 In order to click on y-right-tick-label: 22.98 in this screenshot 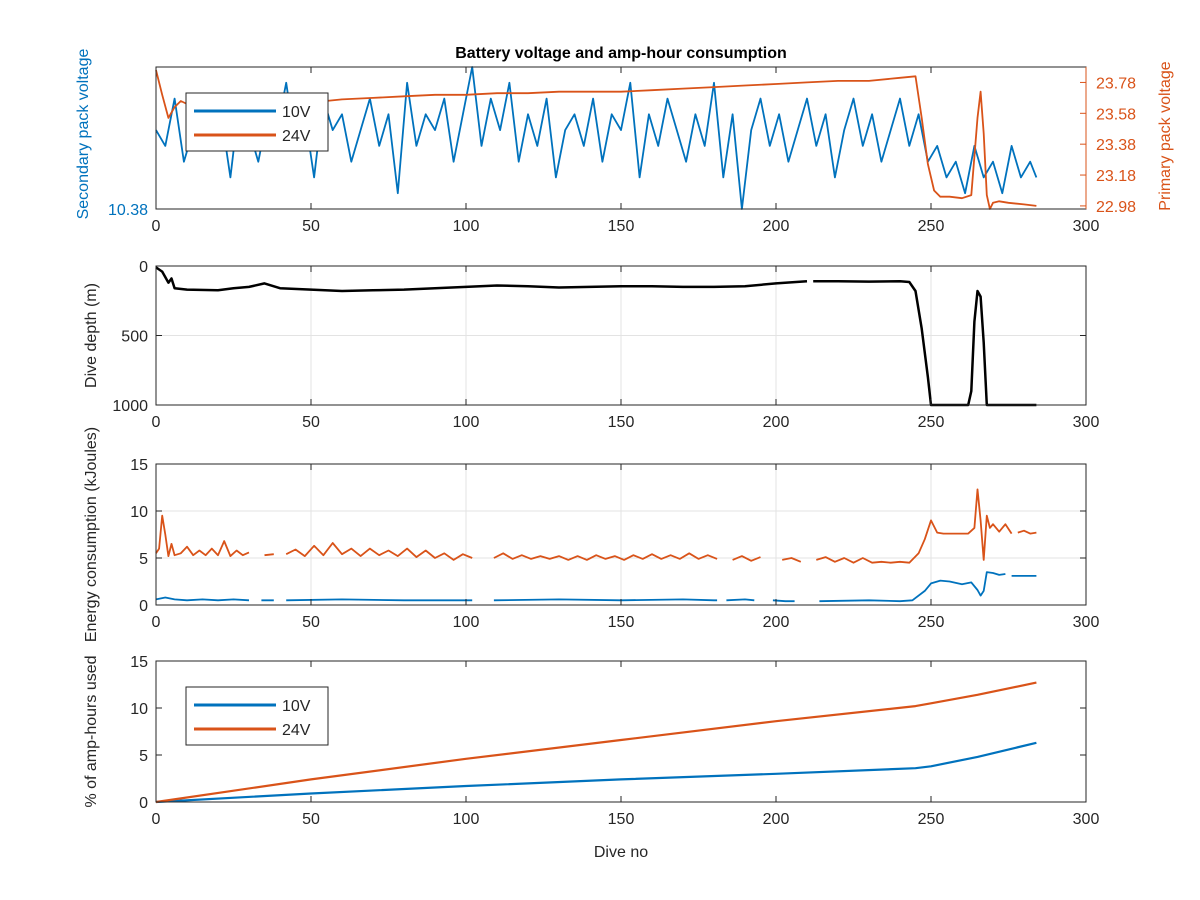, I will do `click(1116, 207)`.